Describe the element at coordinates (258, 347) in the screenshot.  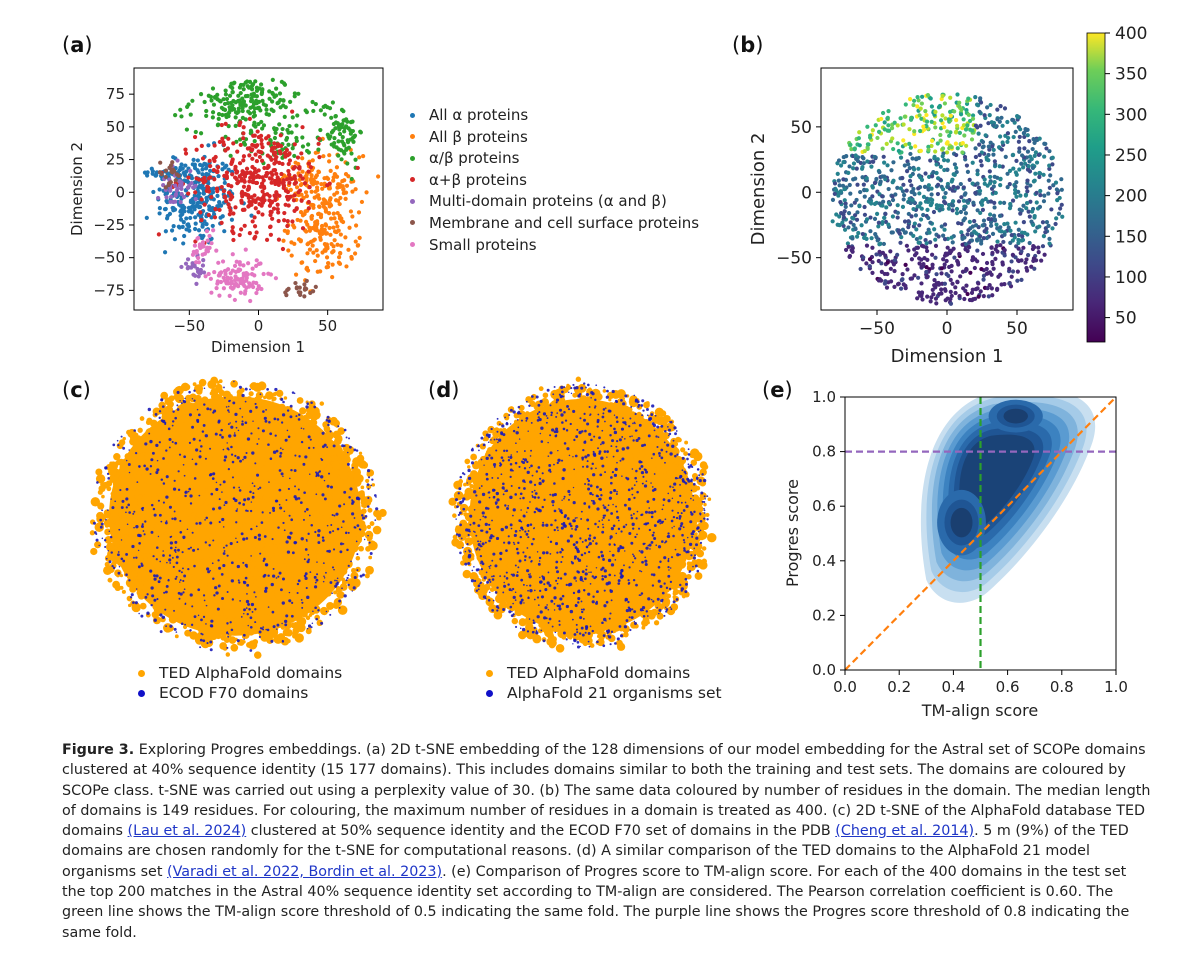
I see `x-axis-label-a: Dimension 1` at that location.